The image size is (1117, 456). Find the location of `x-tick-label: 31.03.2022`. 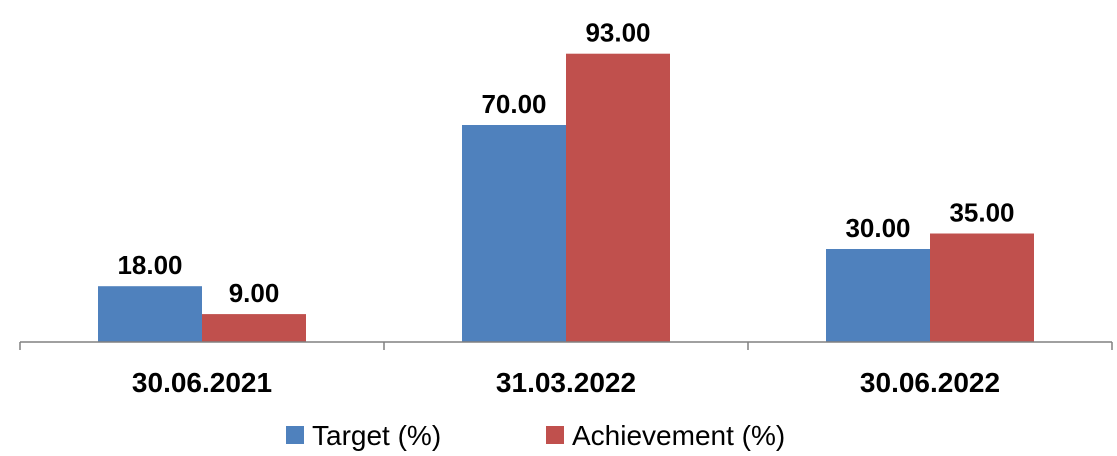

x-tick-label: 31.03.2022 is located at coordinates (566, 382).